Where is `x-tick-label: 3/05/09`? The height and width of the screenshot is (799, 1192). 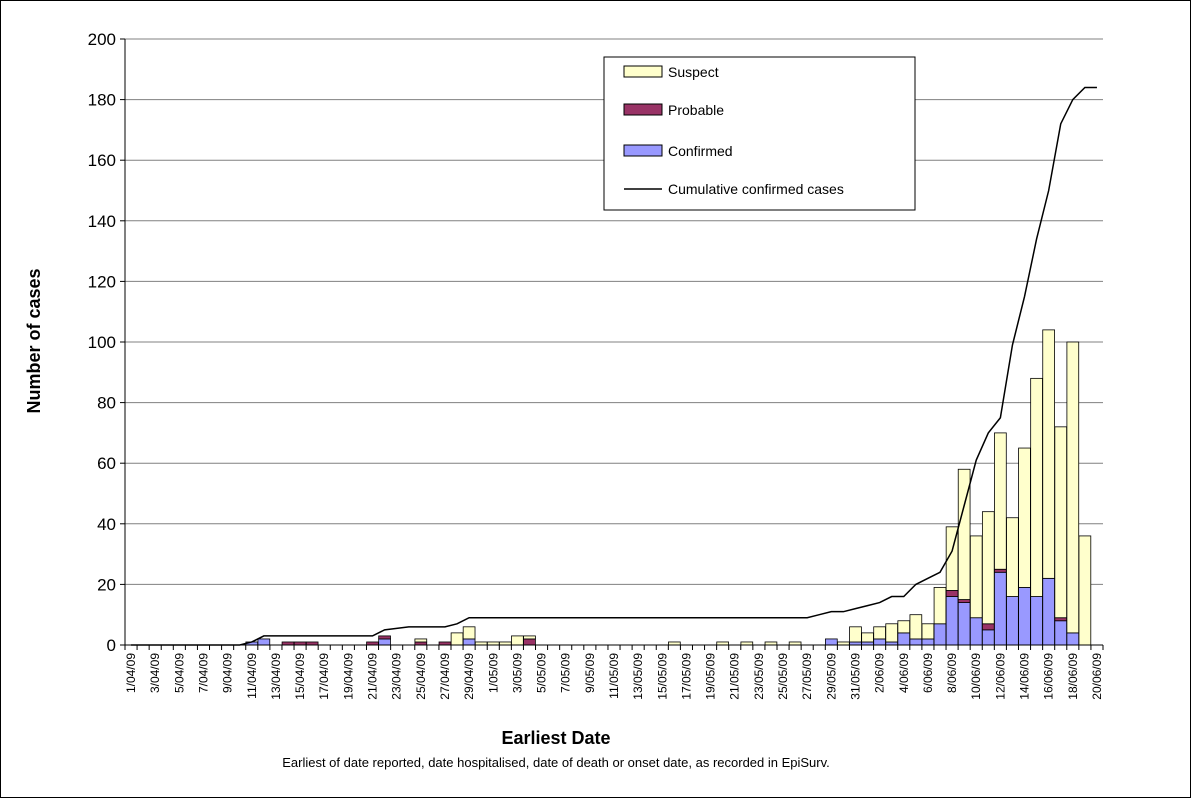 x-tick-label: 3/05/09 is located at coordinates (517, 673).